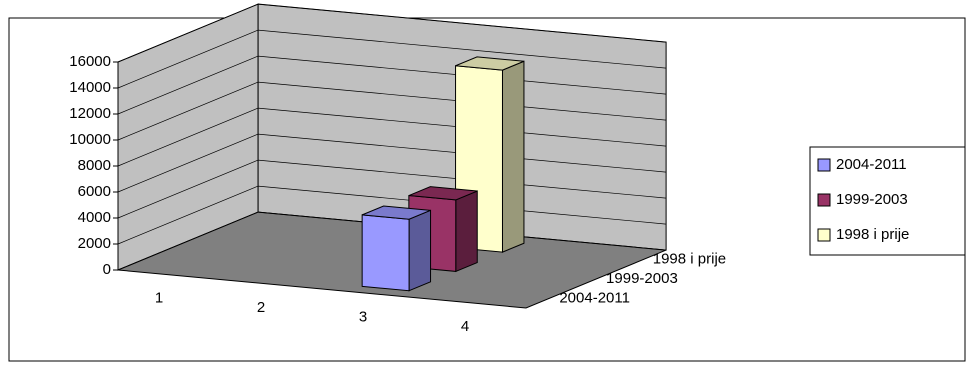 The image size is (966, 367). What do you see at coordinates (94, 191) in the screenshot?
I see `y-tick-label: 6000` at bounding box center [94, 191].